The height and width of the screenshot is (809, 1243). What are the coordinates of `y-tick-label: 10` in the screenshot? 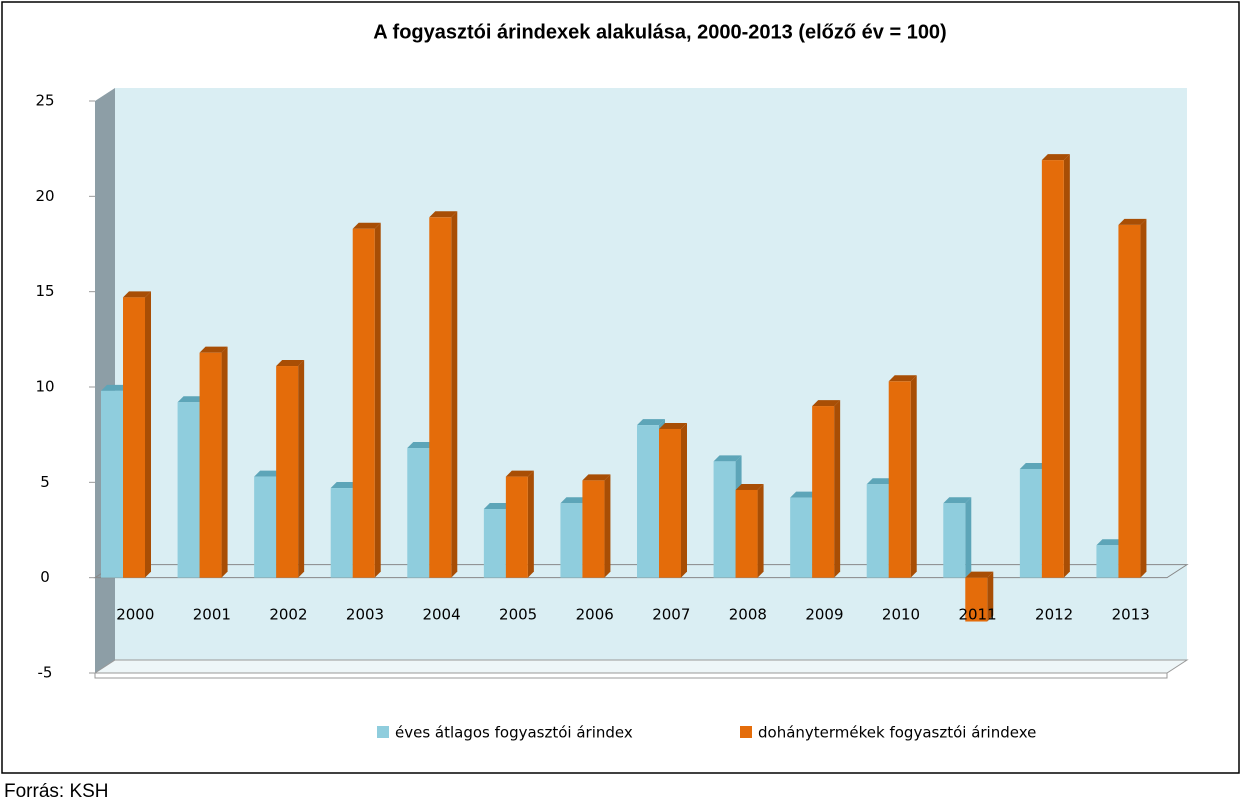 It's located at (44, 387).